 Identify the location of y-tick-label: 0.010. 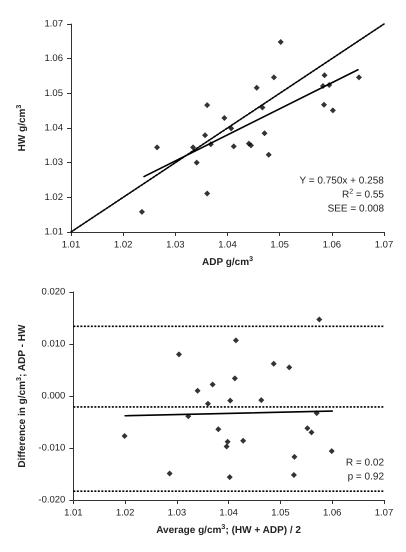
(54, 344).